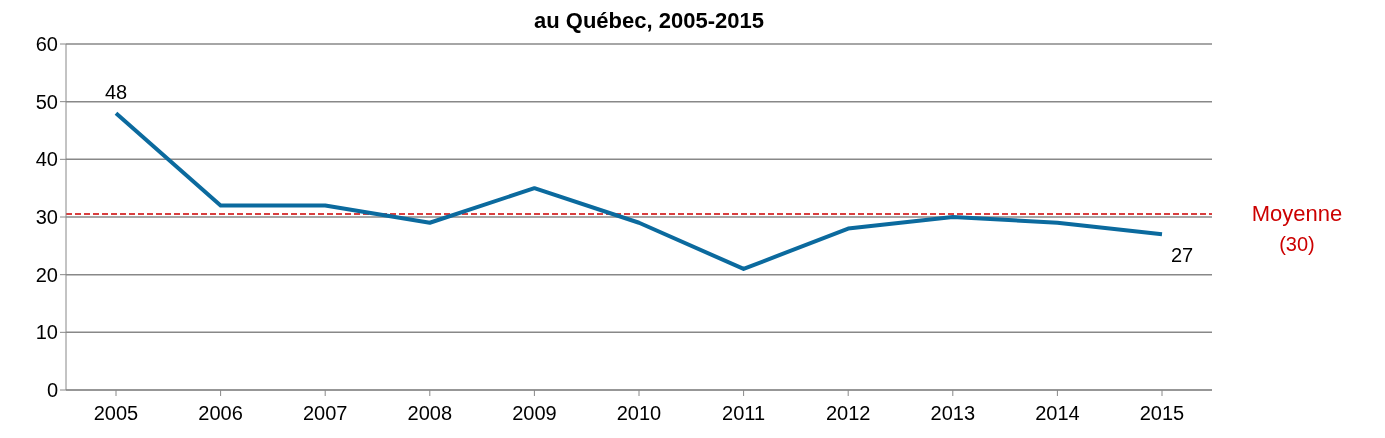 This screenshot has height=438, width=1385. Describe the element at coordinates (744, 413) in the screenshot. I see `x-tick-label: 2011` at that location.